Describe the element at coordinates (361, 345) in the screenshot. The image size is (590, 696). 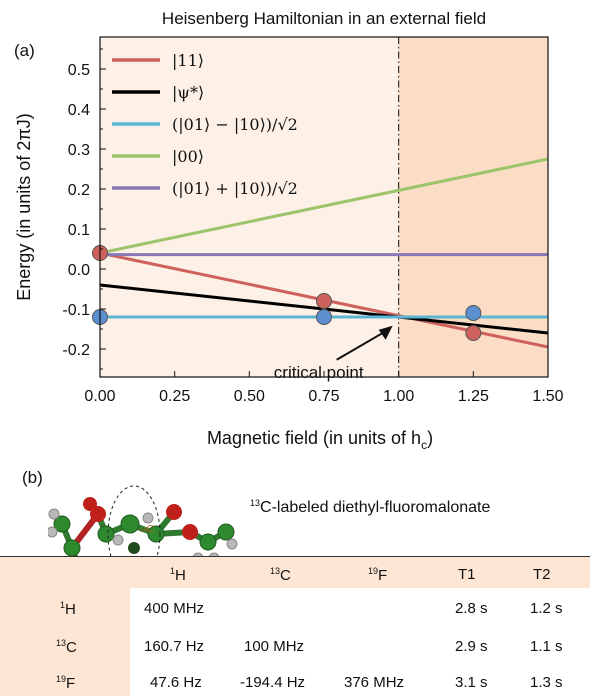
I see `annotation-arrow-shaft` at that location.